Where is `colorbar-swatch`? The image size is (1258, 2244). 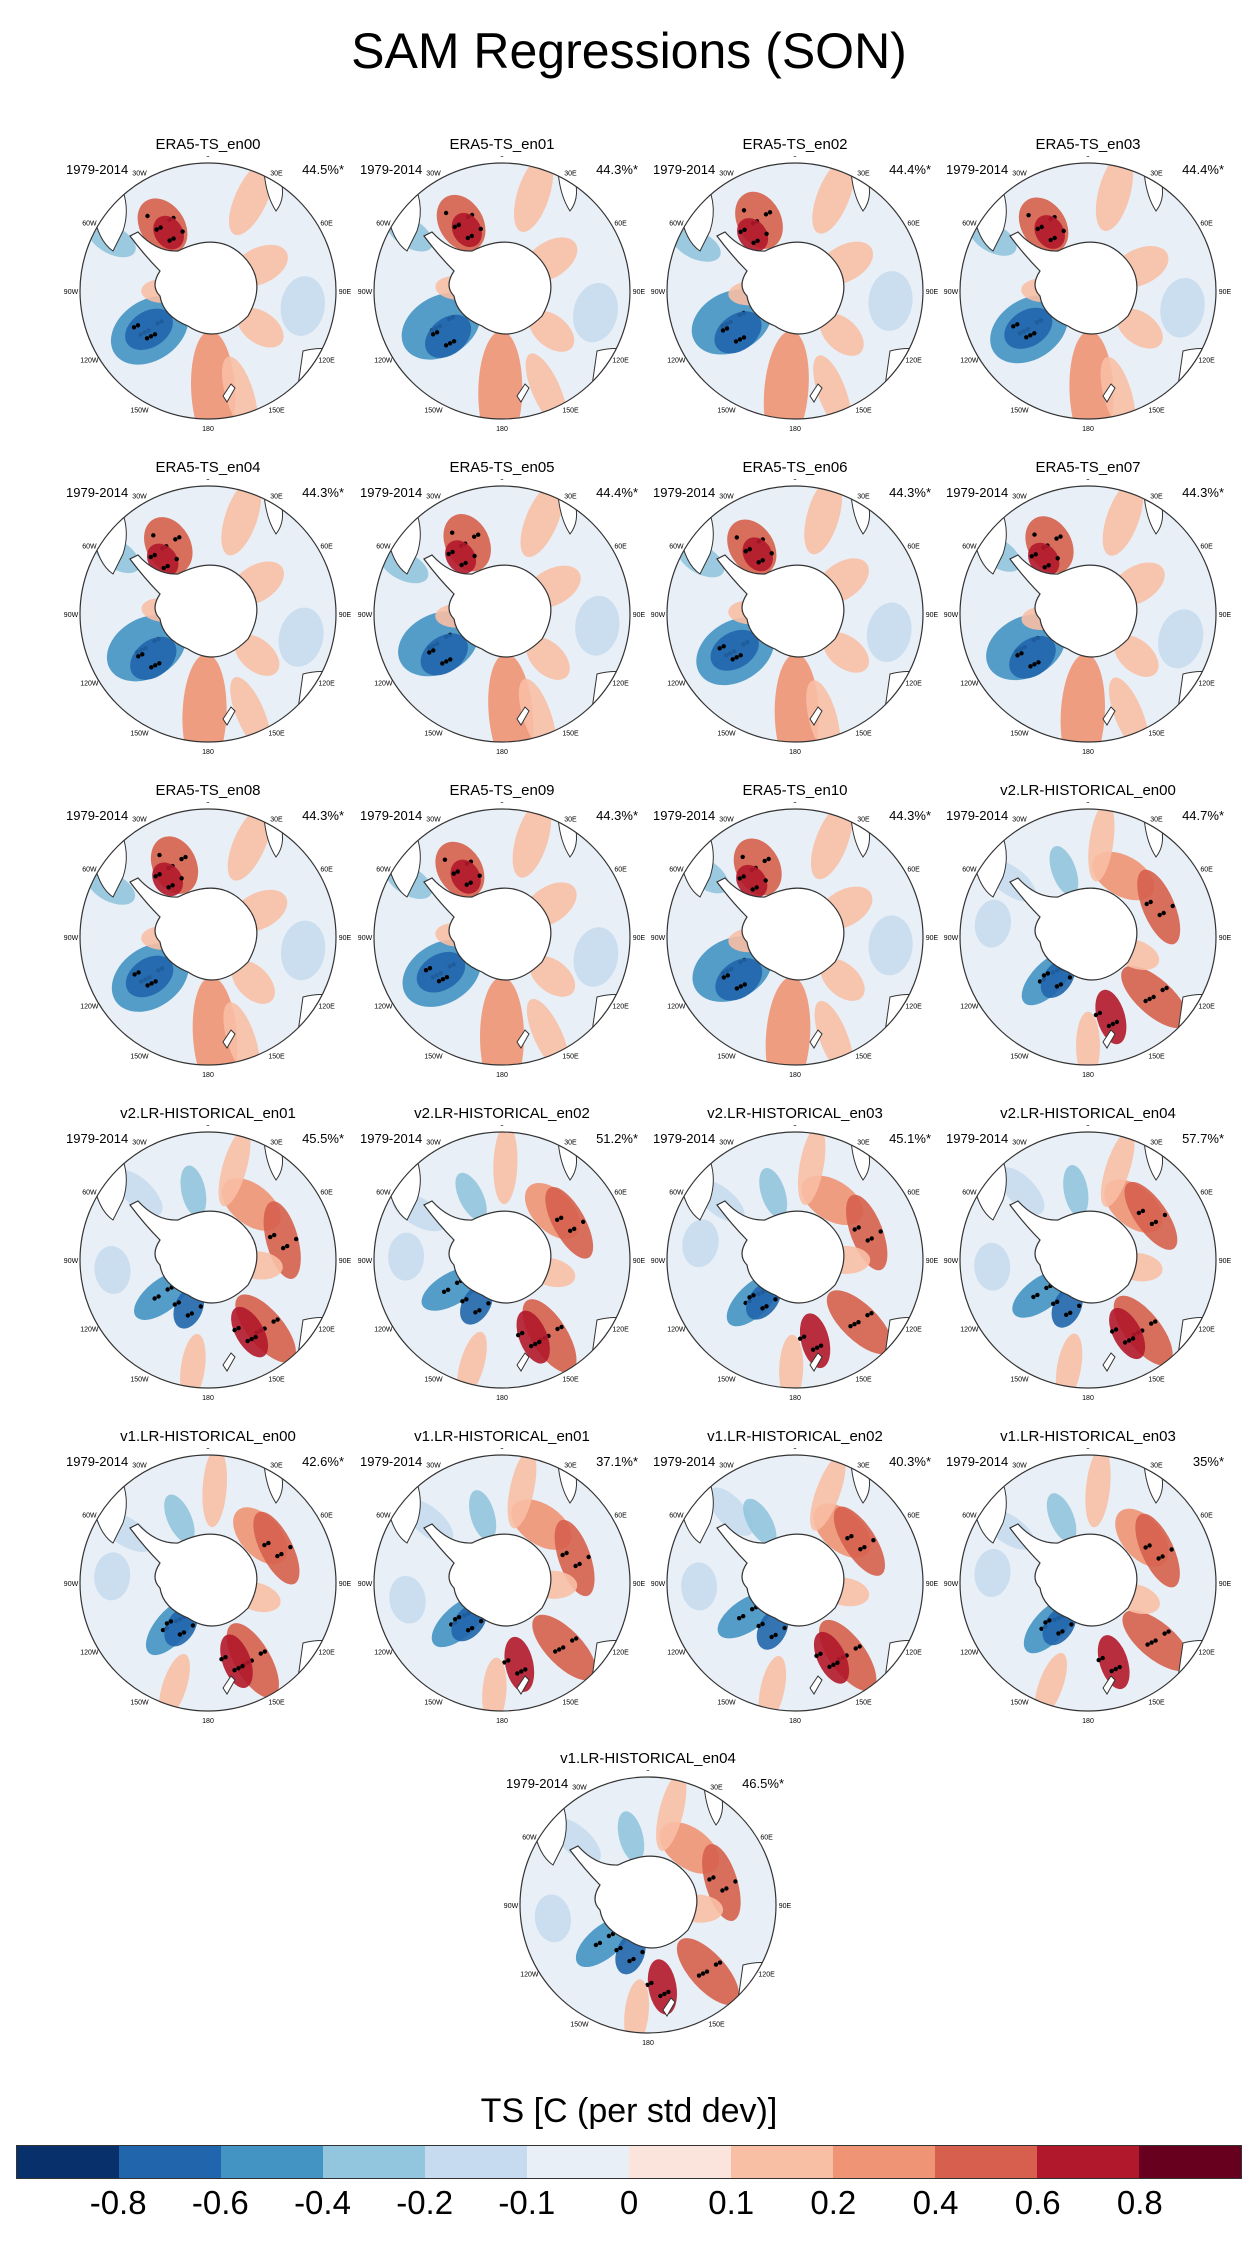 colorbar-swatch is located at coordinates (884, 2162).